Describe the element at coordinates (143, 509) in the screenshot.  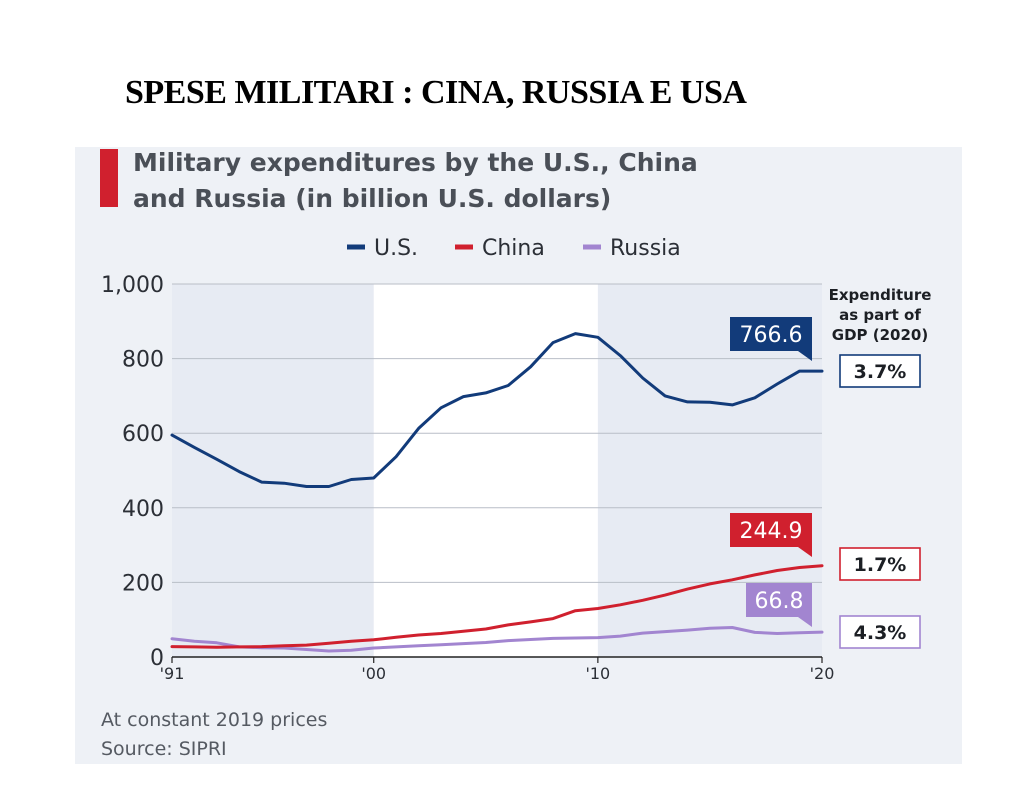
I see `y-tick-label: 400` at that location.